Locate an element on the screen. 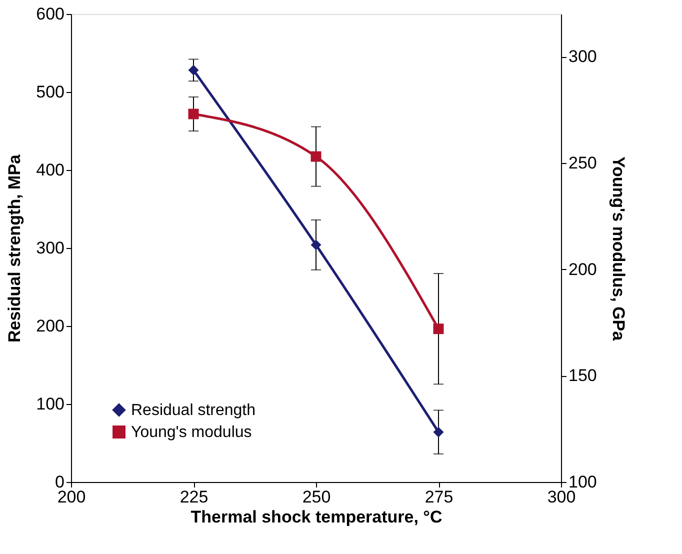 The image size is (682, 554). y-tick-label: 400 is located at coordinates (50, 170).